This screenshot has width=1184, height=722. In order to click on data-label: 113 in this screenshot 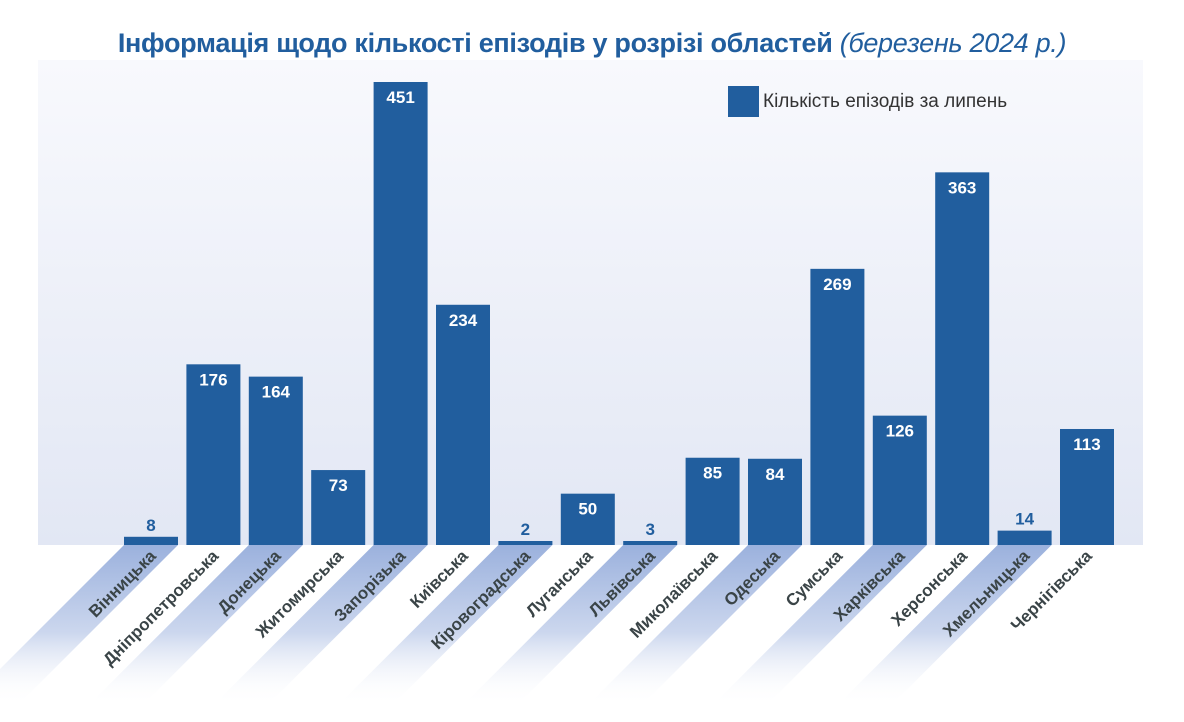, I will do `click(1086, 444)`.